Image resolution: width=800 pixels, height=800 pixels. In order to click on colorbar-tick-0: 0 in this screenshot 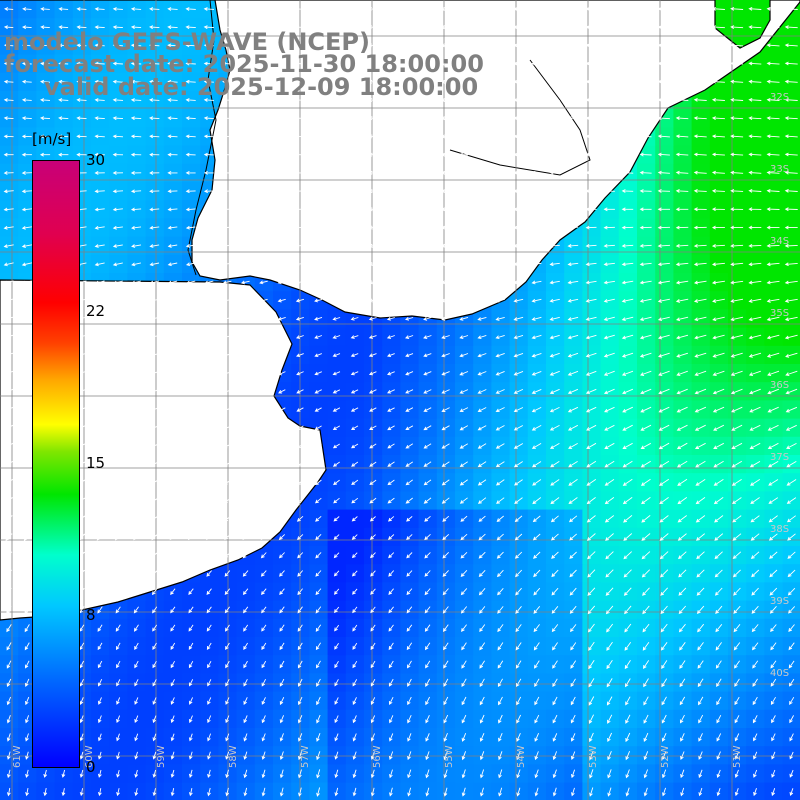, I will do `click(91, 767)`.